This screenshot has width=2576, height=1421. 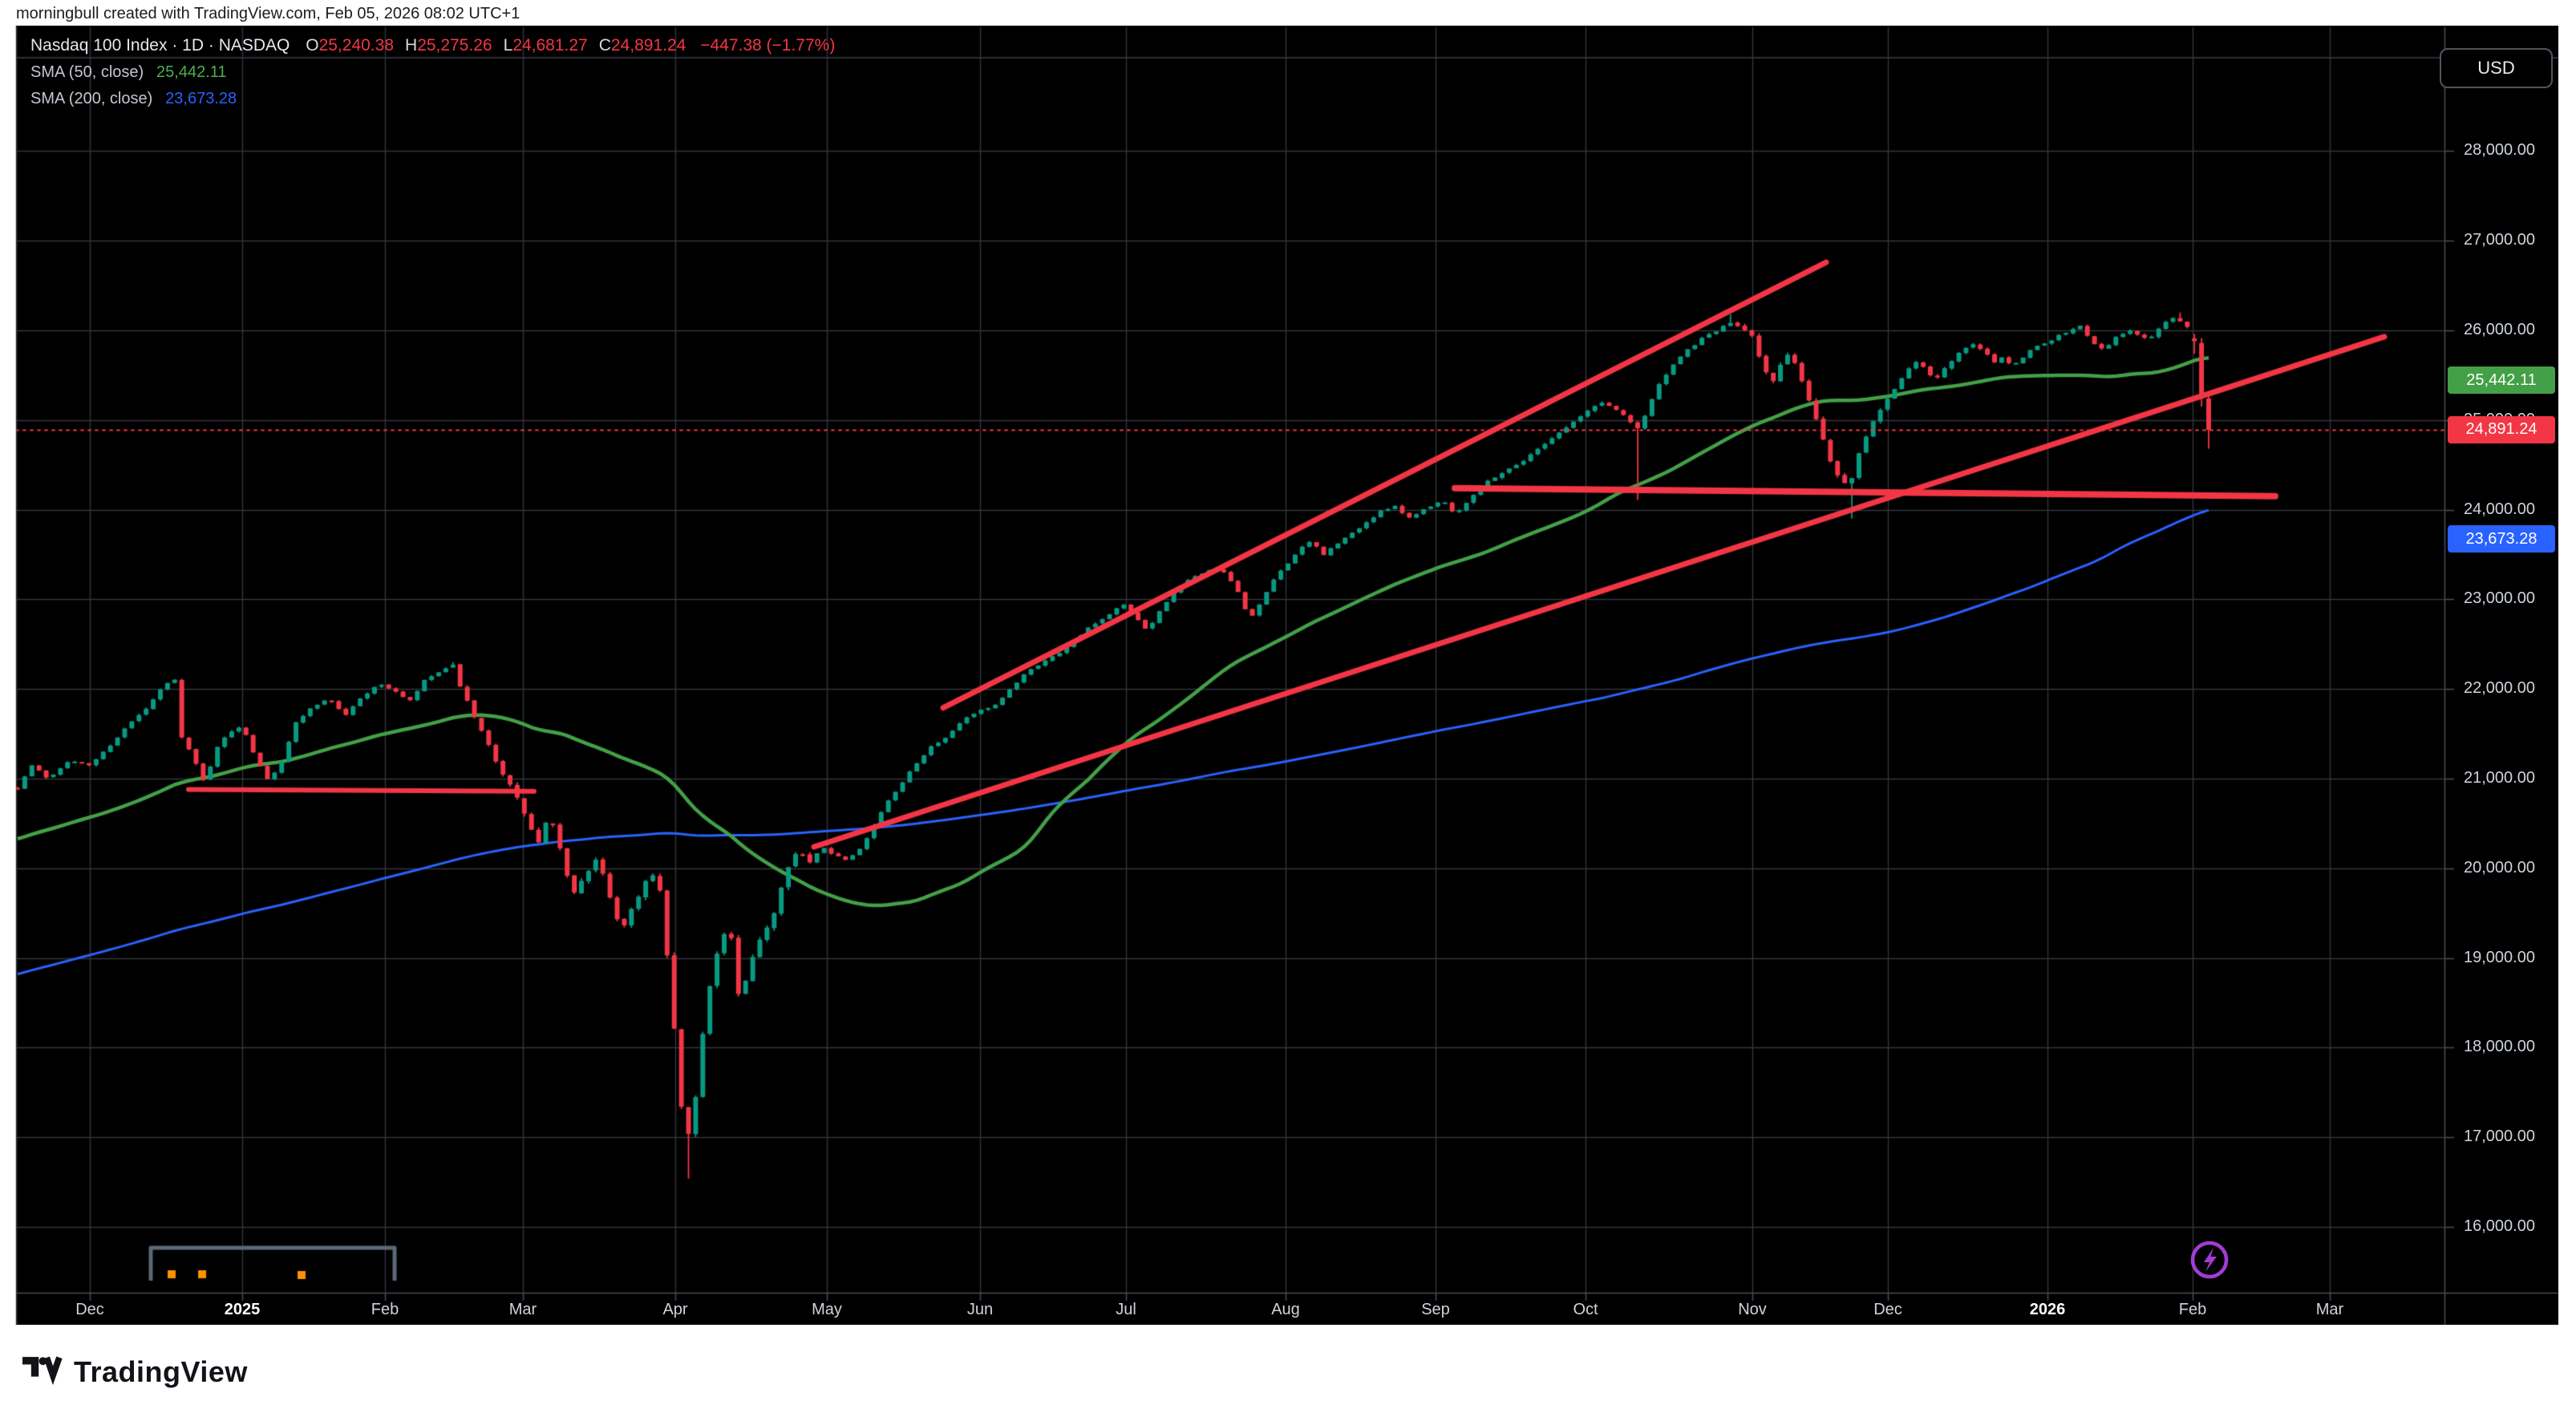 What do you see at coordinates (1285, 1309) in the screenshot?
I see `month-axis-label: Aug` at bounding box center [1285, 1309].